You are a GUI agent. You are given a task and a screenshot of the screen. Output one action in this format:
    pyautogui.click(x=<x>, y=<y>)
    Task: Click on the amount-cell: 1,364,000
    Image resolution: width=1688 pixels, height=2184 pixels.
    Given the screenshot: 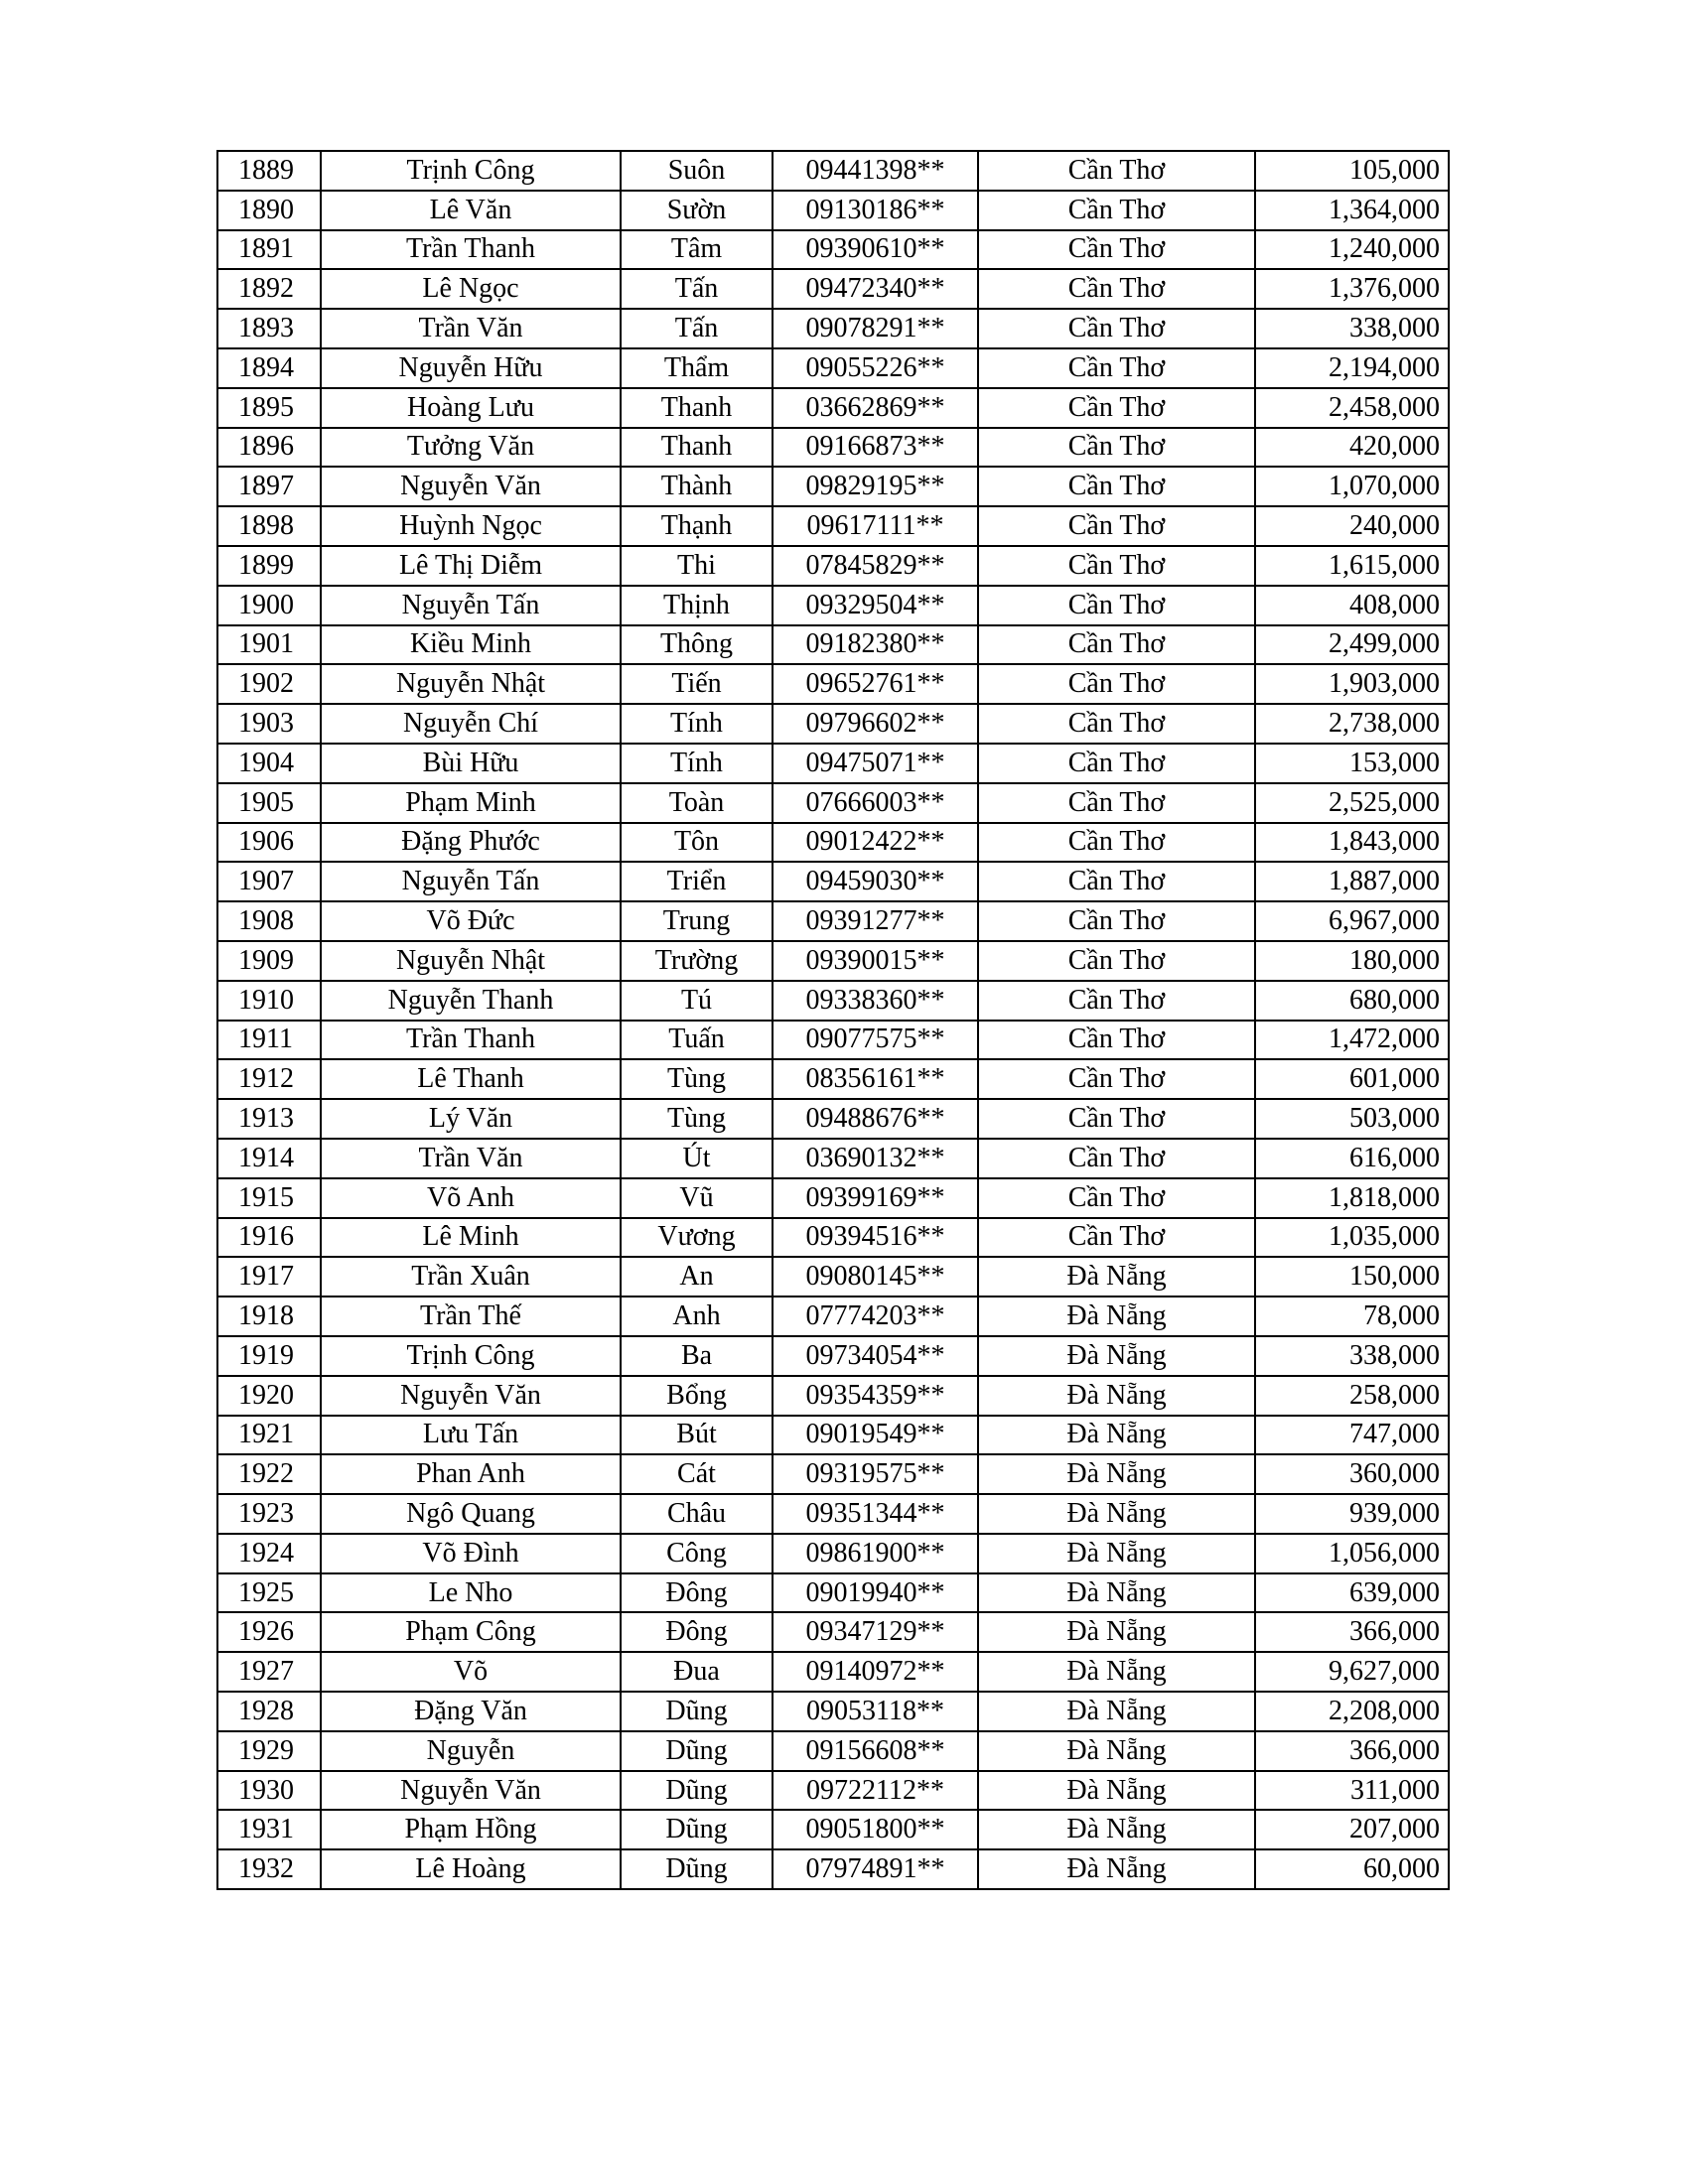 What is the action you would take?
    pyautogui.click(x=1352, y=210)
    